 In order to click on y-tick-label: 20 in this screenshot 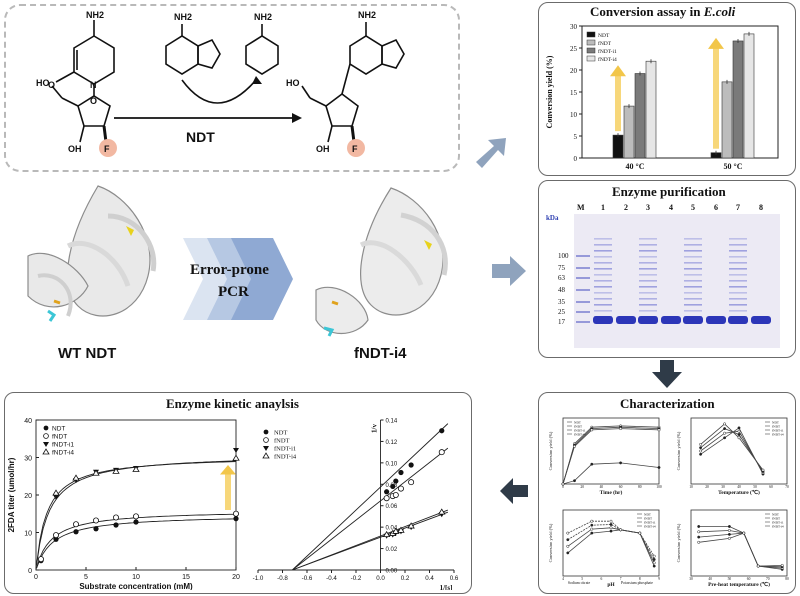, I will do `click(574, 71)`.